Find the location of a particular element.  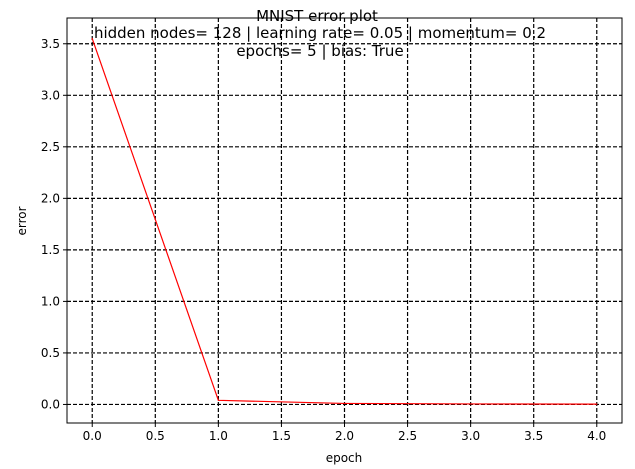

x-tick-label: 1.0 is located at coordinates (218, 436).